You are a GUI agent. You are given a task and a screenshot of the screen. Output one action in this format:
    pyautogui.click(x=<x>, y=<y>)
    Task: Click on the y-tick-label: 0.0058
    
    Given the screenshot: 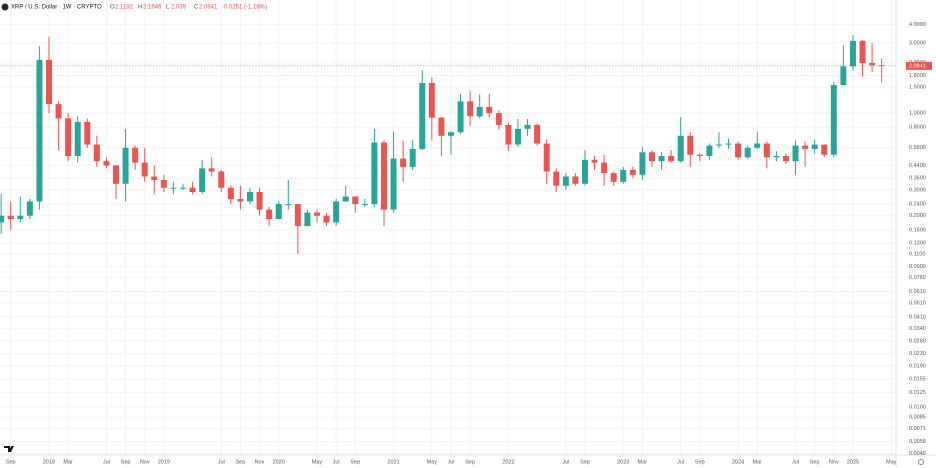 What is the action you would take?
    pyautogui.click(x=917, y=442)
    